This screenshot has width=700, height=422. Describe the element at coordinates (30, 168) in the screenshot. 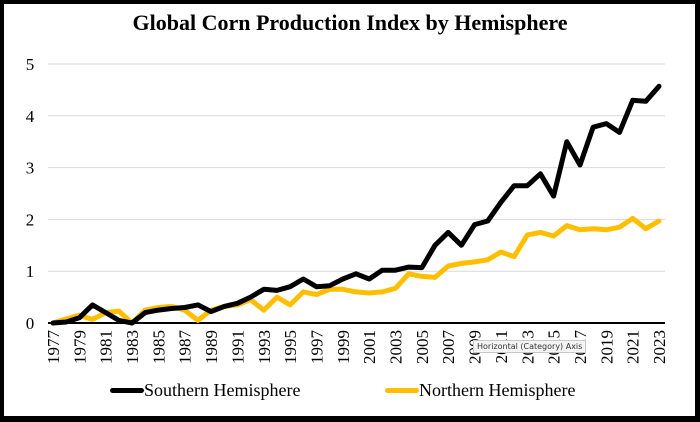

I see `y-tick-label: 3` at that location.